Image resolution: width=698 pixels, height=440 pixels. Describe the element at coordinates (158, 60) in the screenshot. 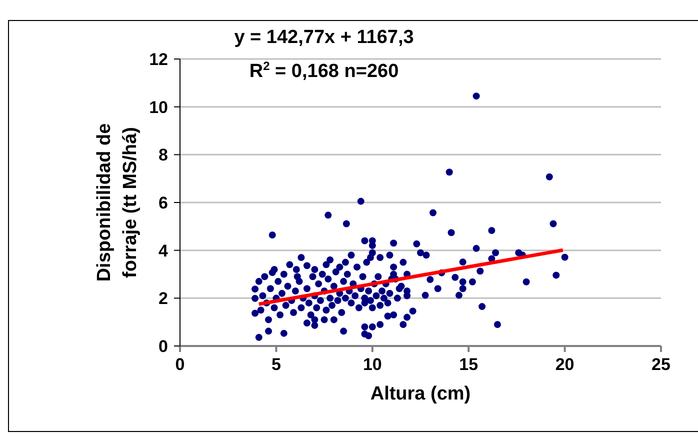

I see `y-tick-label: 12` at that location.